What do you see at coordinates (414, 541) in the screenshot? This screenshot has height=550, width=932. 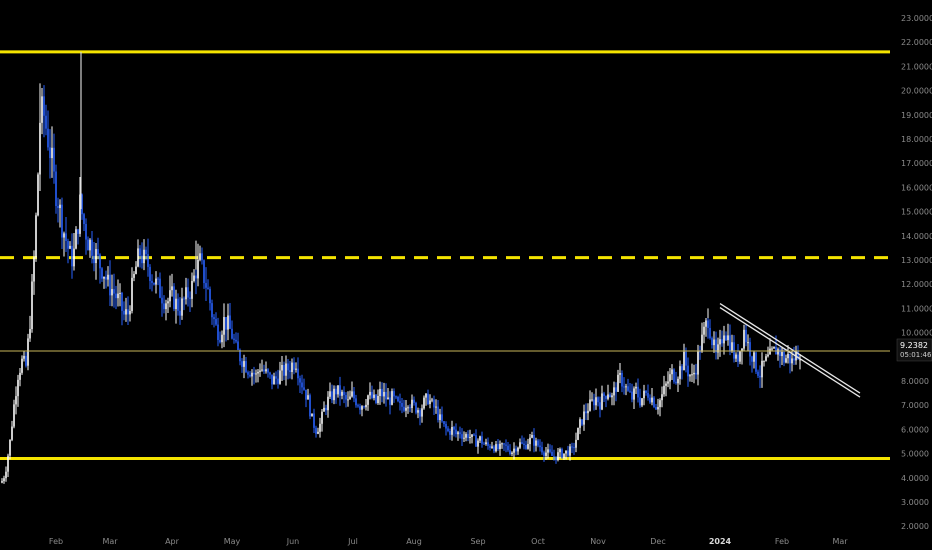 I see `x-tick-label: Aug` at bounding box center [414, 541].